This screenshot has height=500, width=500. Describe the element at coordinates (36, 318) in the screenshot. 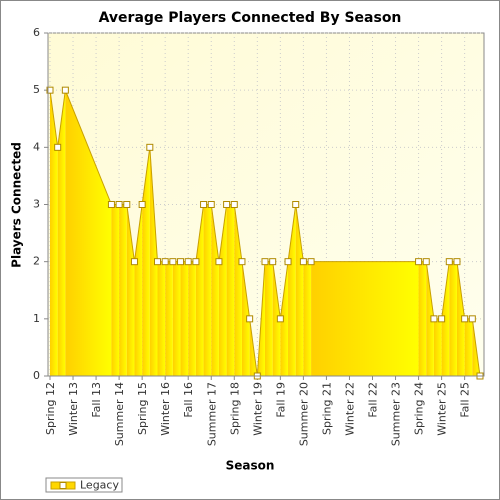

I see `y-tick-label: 1` at that location.